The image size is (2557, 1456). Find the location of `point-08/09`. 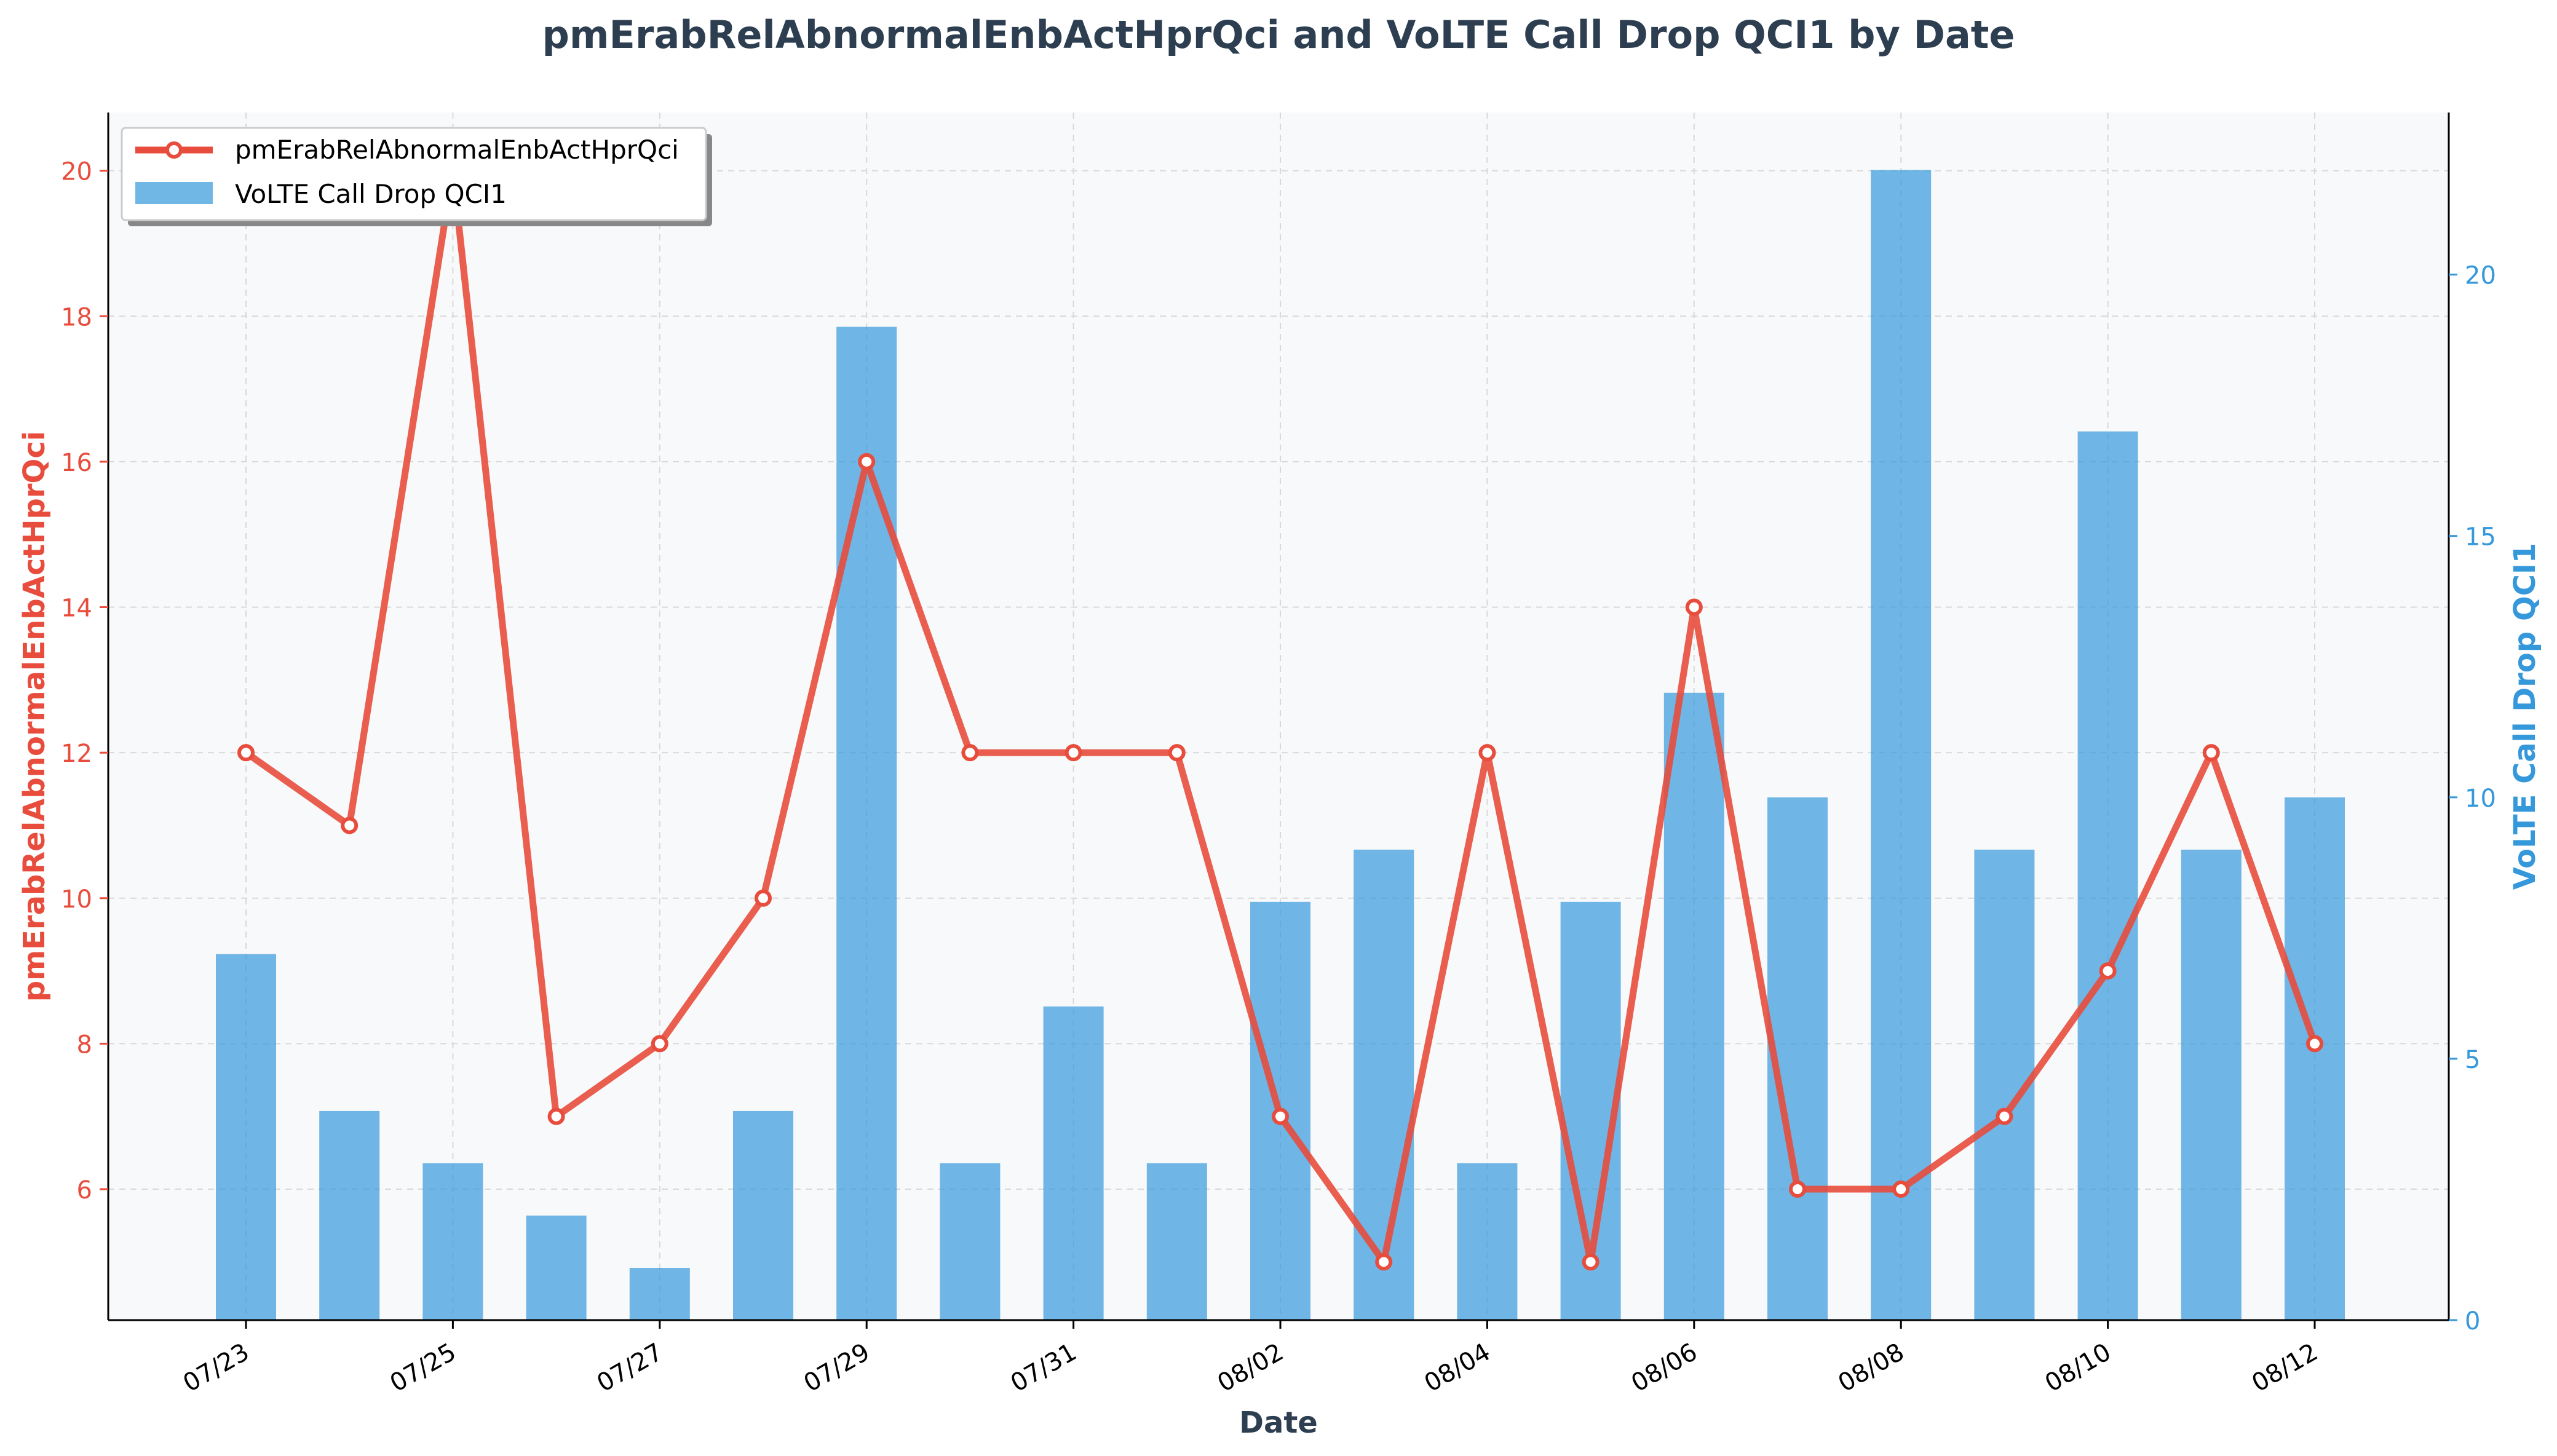

point-08/09 is located at coordinates (2004, 1116).